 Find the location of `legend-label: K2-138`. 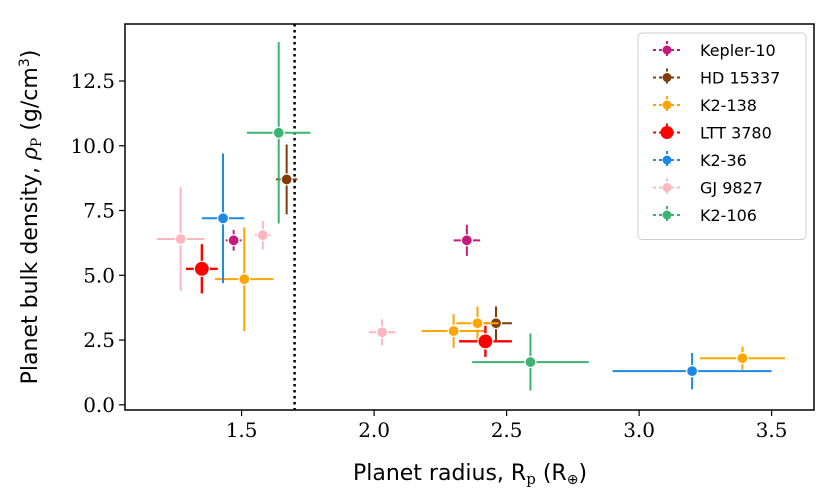

legend-label: K2-138 is located at coordinates (728, 105).